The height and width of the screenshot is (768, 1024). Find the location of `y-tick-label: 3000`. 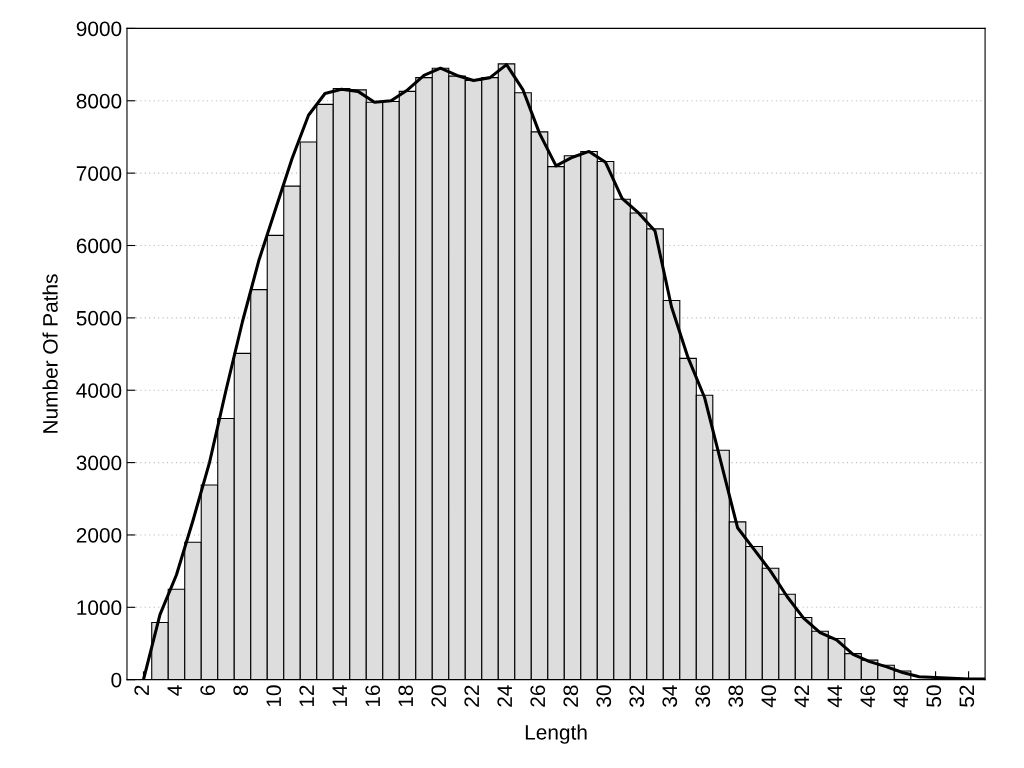

y-tick-label: 3000 is located at coordinates (99, 463).